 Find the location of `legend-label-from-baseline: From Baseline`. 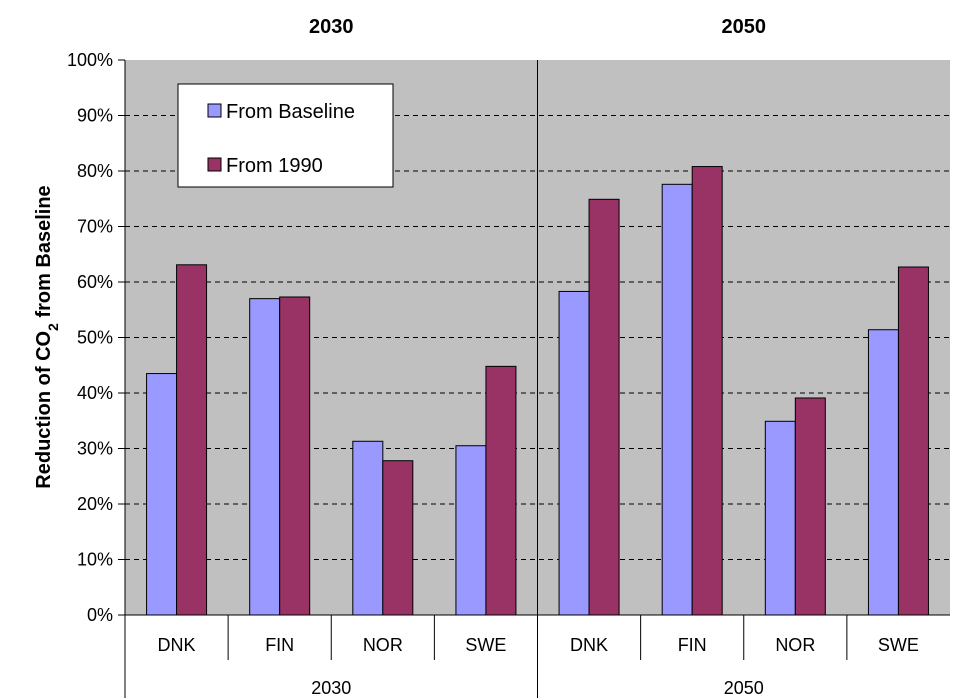

legend-label-from-baseline: From Baseline is located at coordinates (290, 112).